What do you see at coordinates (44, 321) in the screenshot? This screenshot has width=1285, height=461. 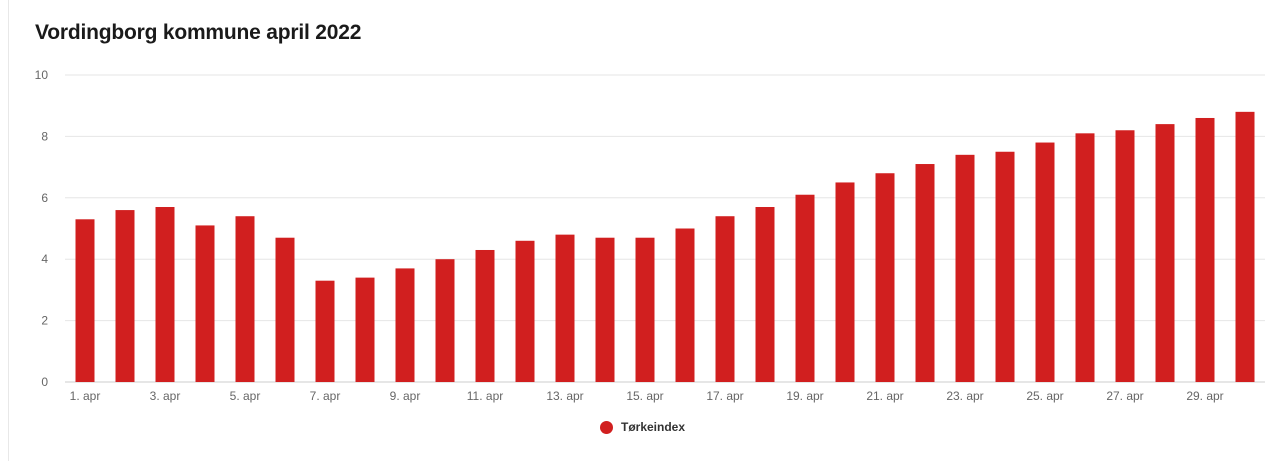 I see `y-tick-label: 2` at bounding box center [44, 321].